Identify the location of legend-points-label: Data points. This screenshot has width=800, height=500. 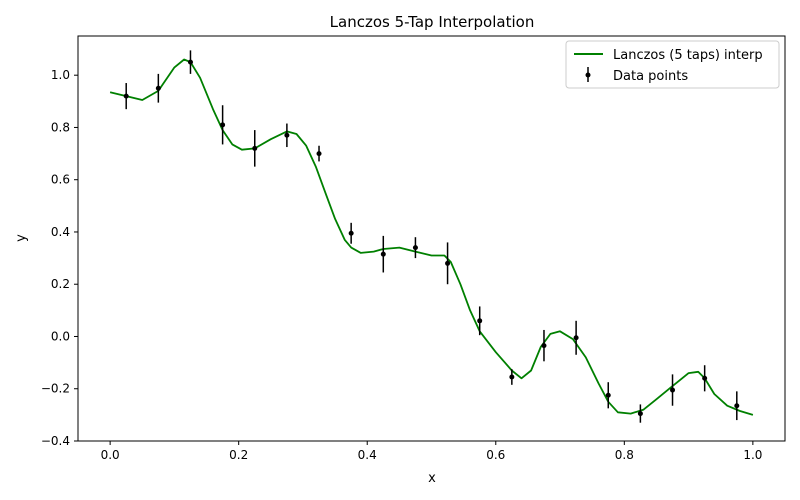
(650, 76).